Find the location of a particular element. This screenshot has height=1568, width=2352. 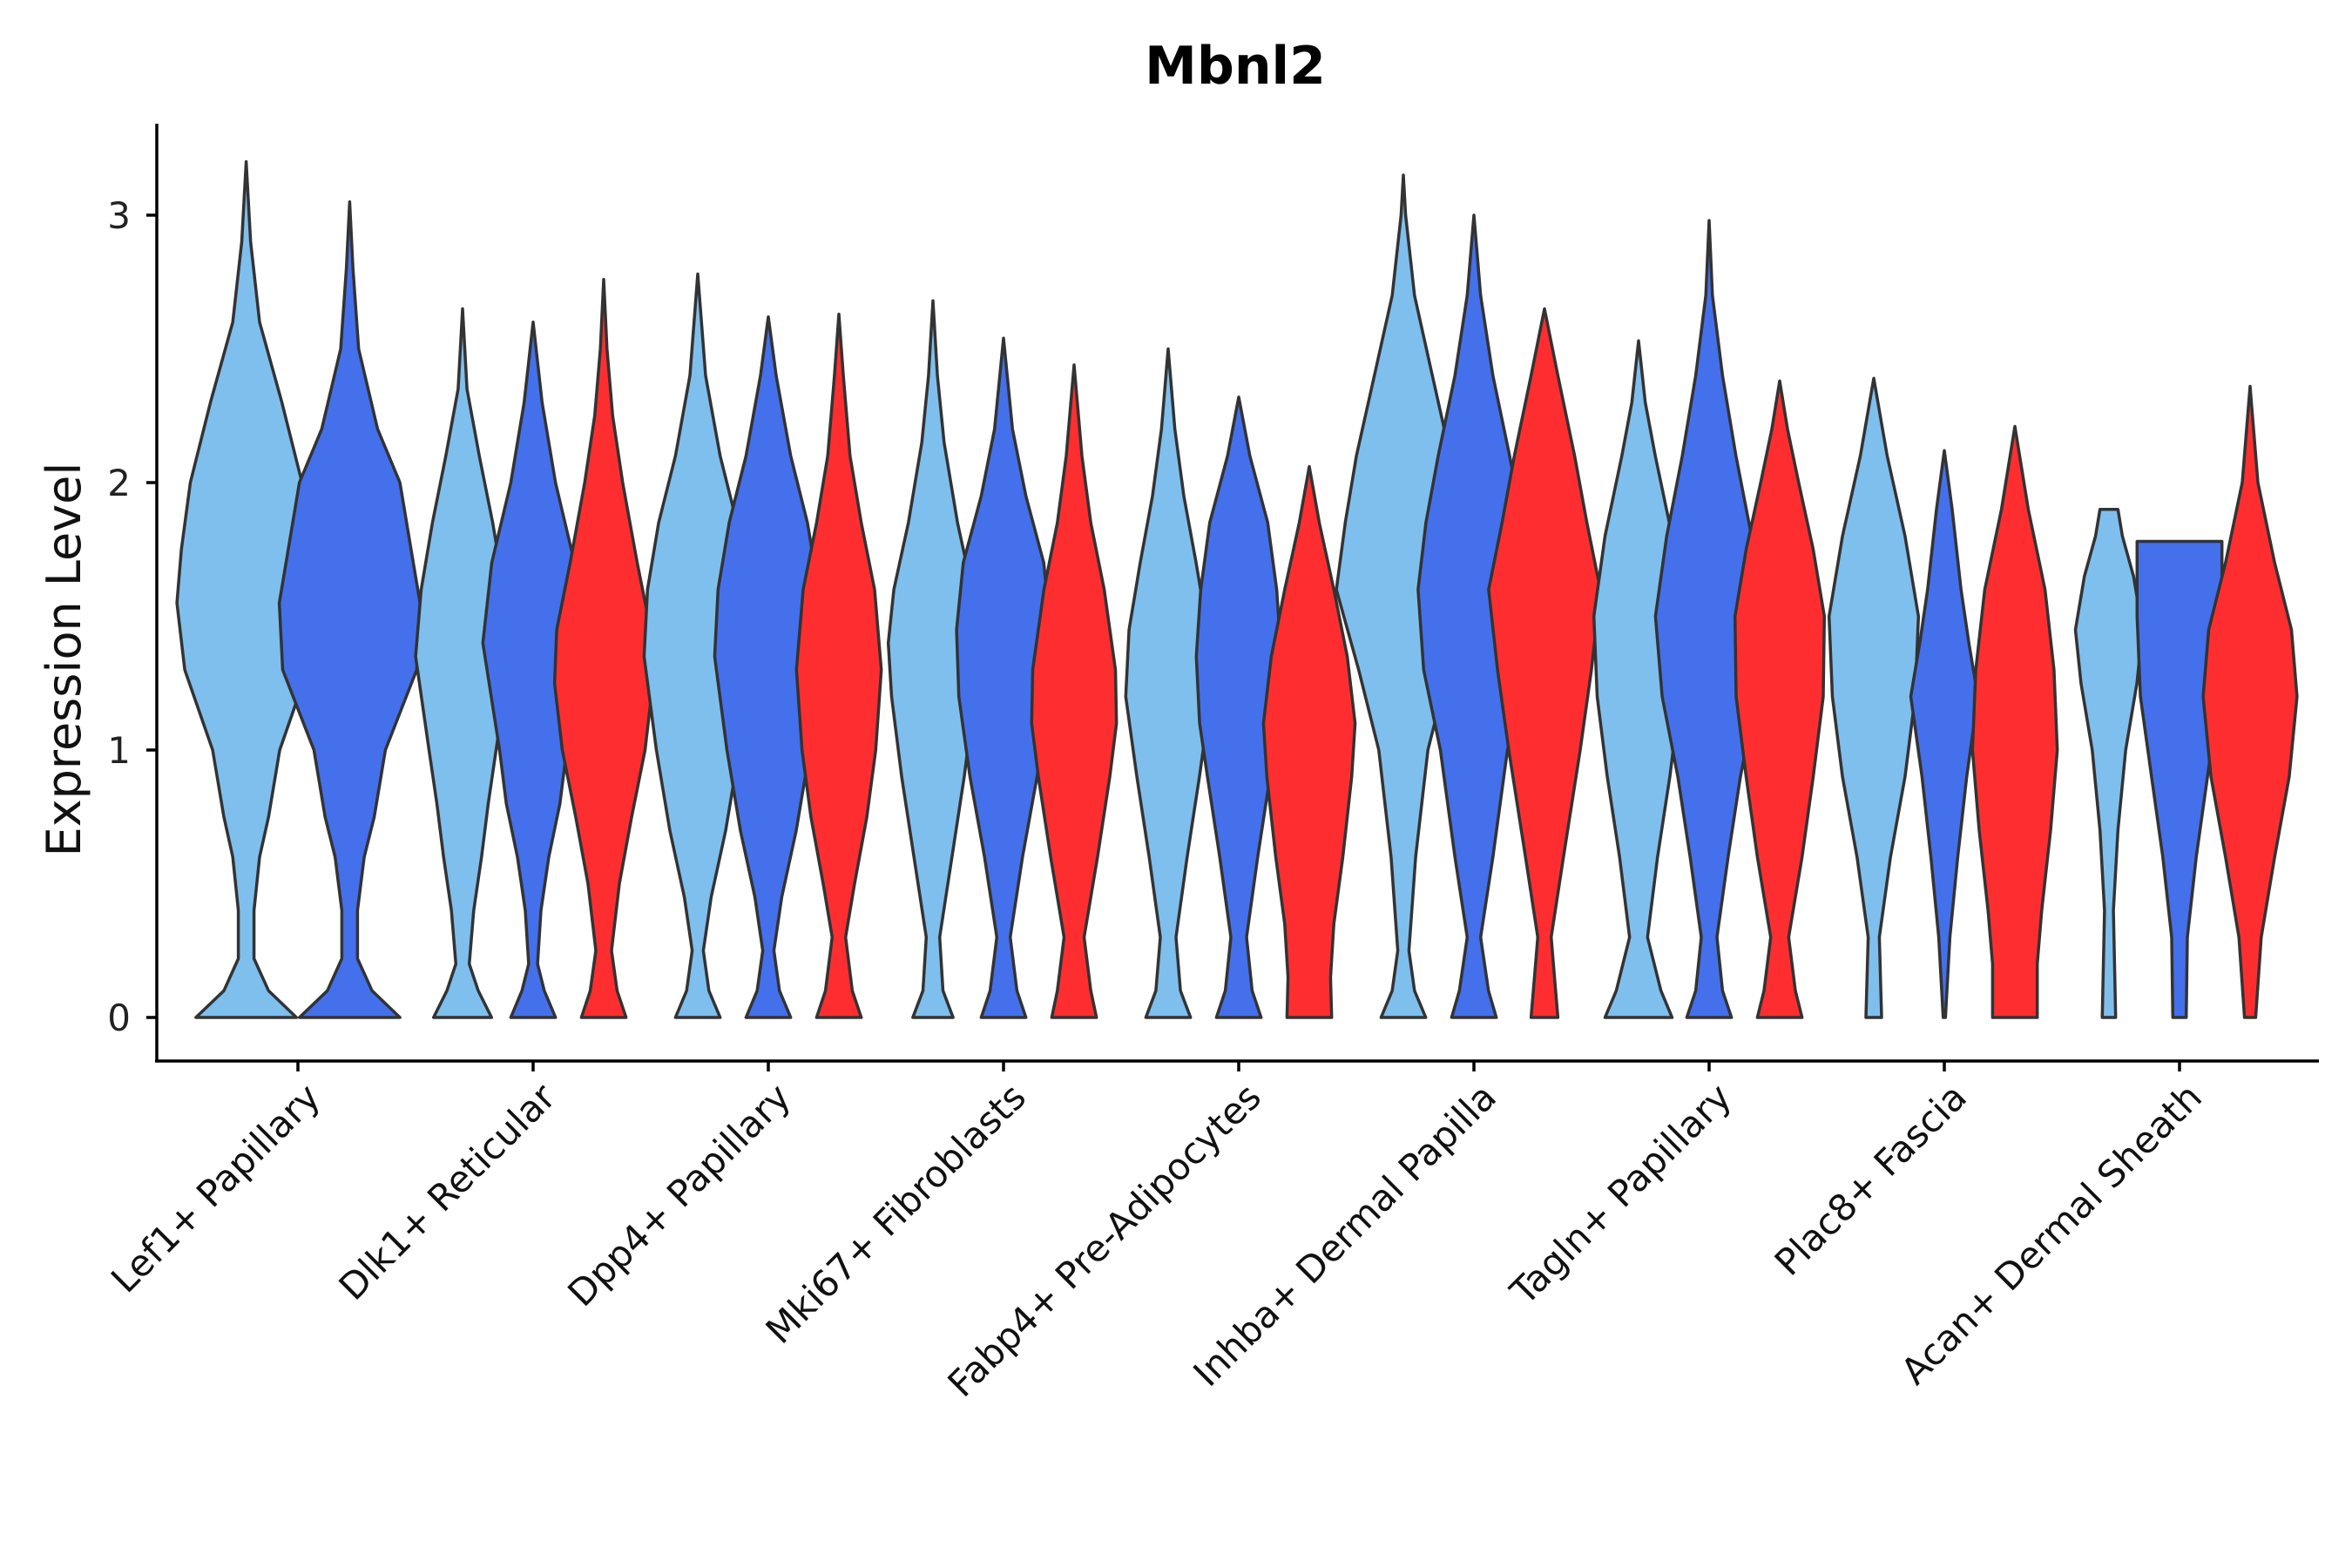

y-tick-label-2: 2 is located at coordinates (119, 483).